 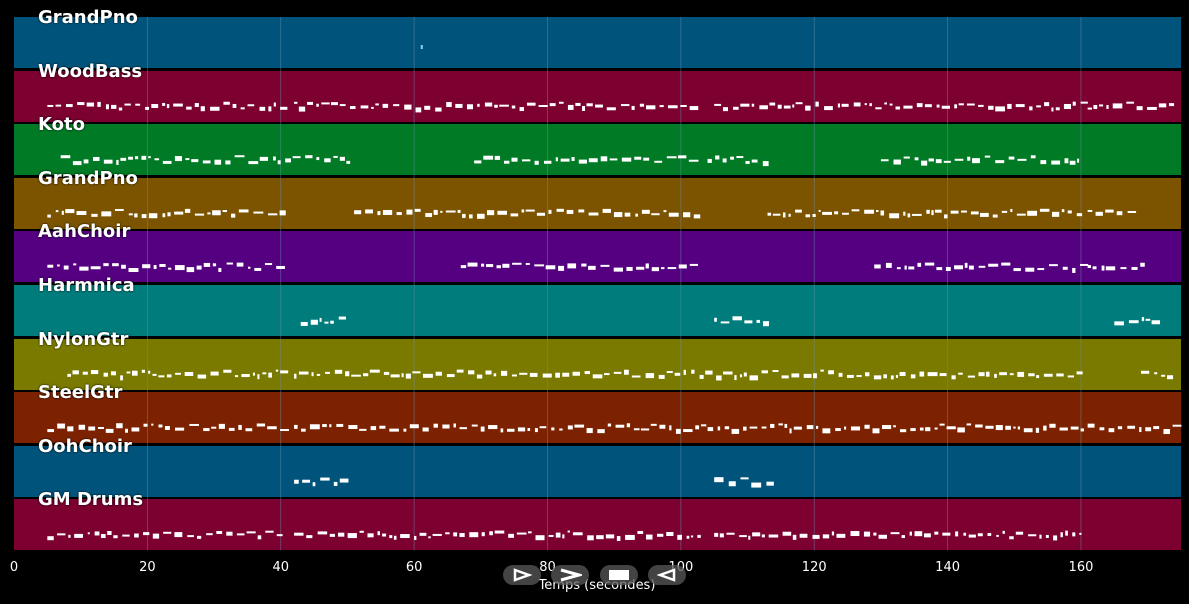 What do you see at coordinates (86, 285) in the screenshot?
I see `track-label: Harmnica` at bounding box center [86, 285].